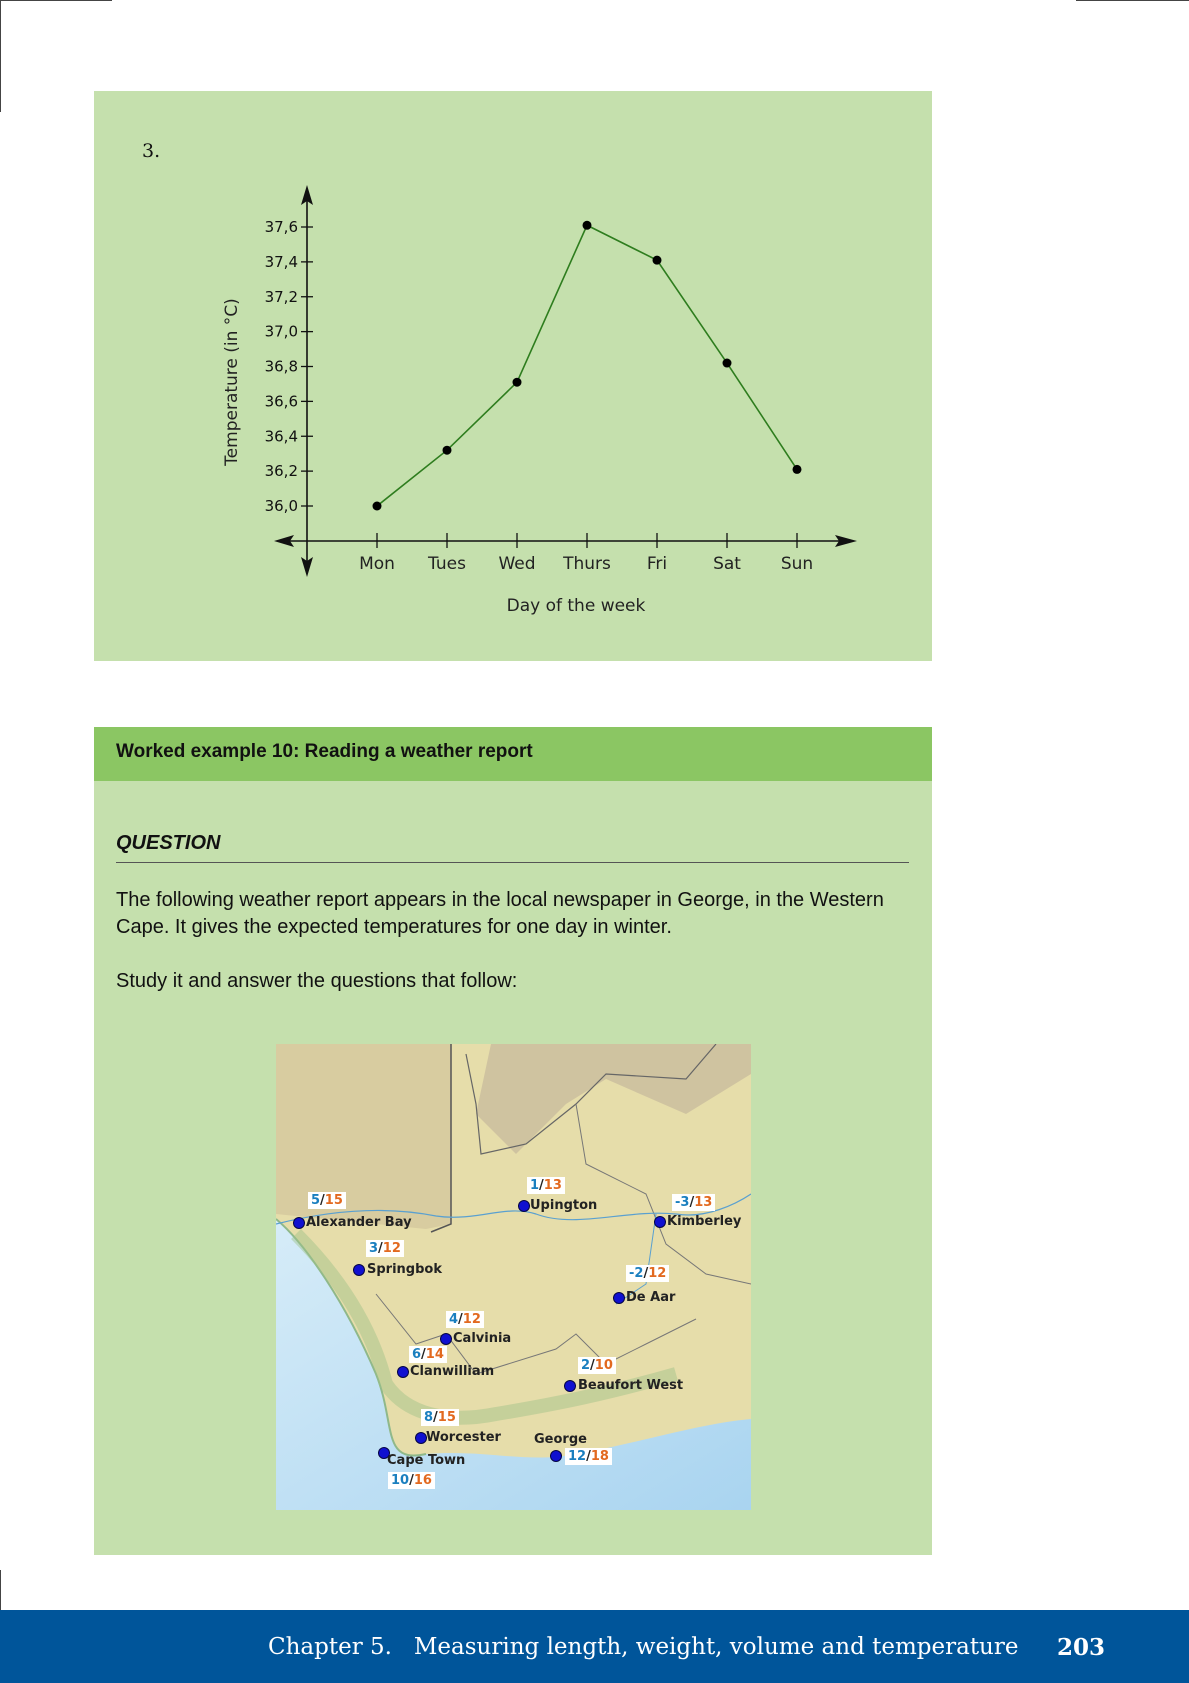 The image size is (1189, 1683). I want to click on temperature-label: 12/18, so click(588, 1456).